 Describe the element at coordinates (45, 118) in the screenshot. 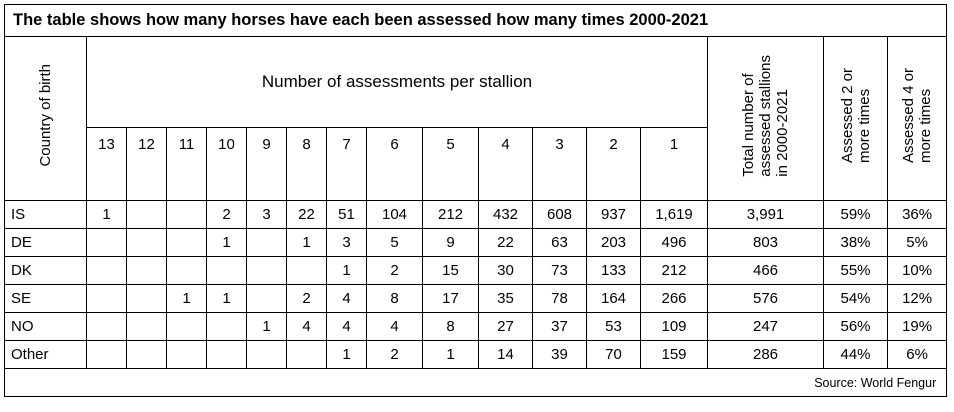

I see `country-header: Country of birth` at that location.